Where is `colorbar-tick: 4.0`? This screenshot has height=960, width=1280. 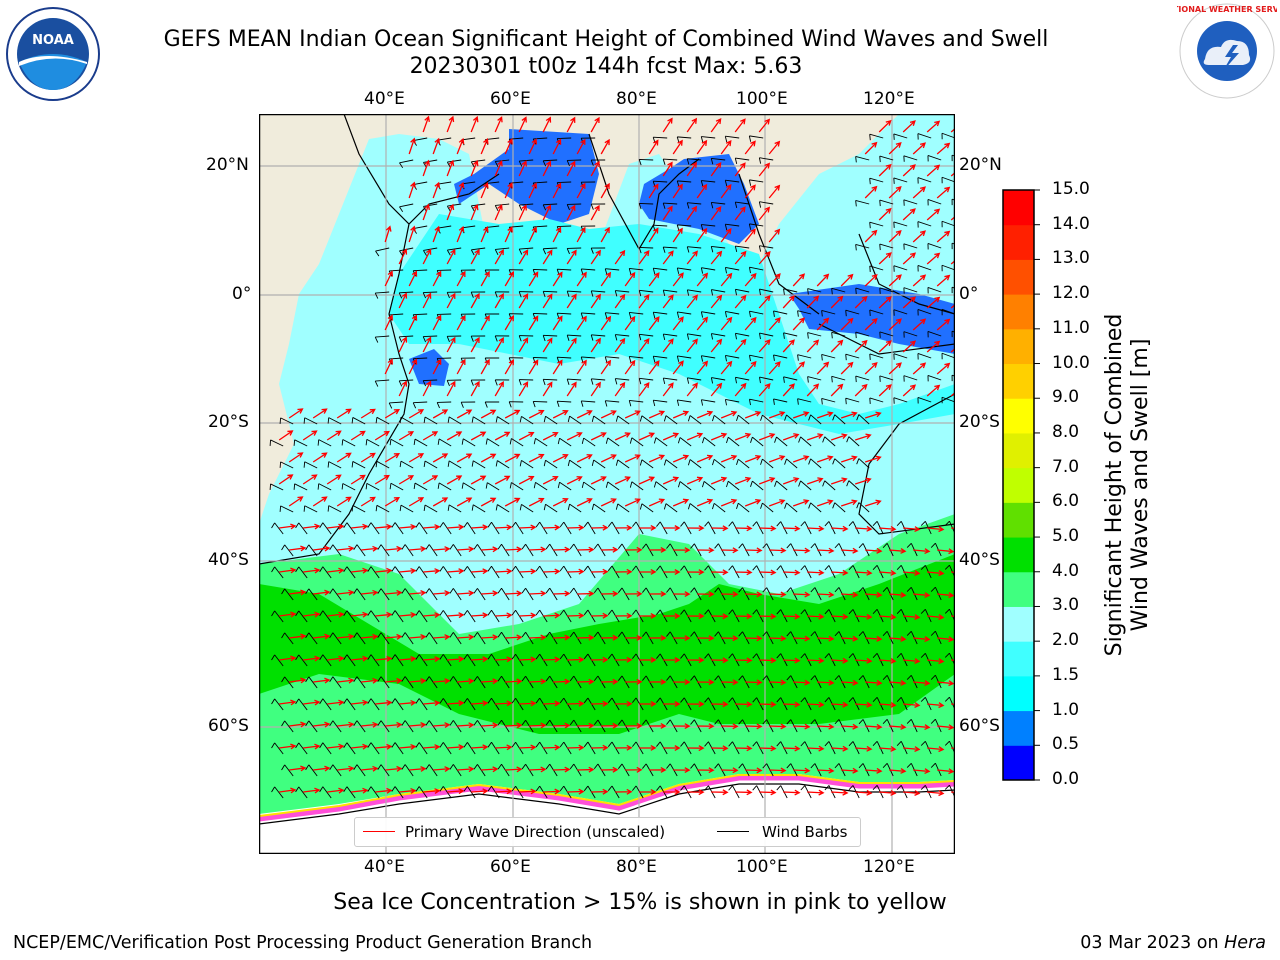 colorbar-tick: 4.0 is located at coordinates (1066, 570).